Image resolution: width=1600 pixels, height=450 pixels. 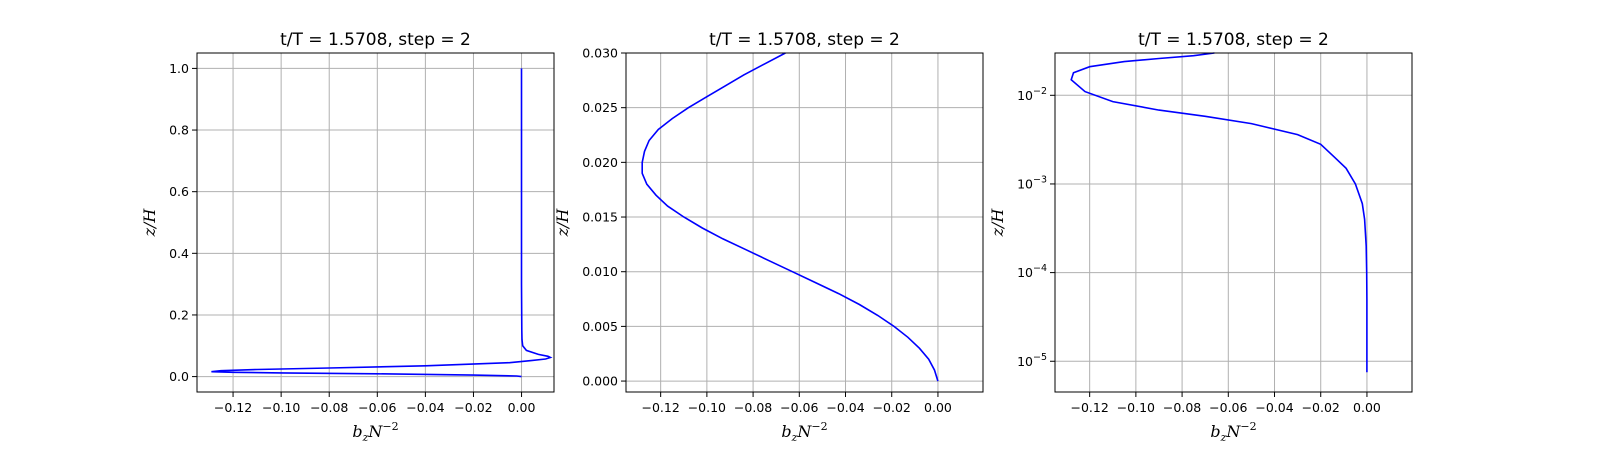 What do you see at coordinates (179, 68) in the screenshot?
I see `y-tick-label: 1.0` at bounding box center [179, 68].